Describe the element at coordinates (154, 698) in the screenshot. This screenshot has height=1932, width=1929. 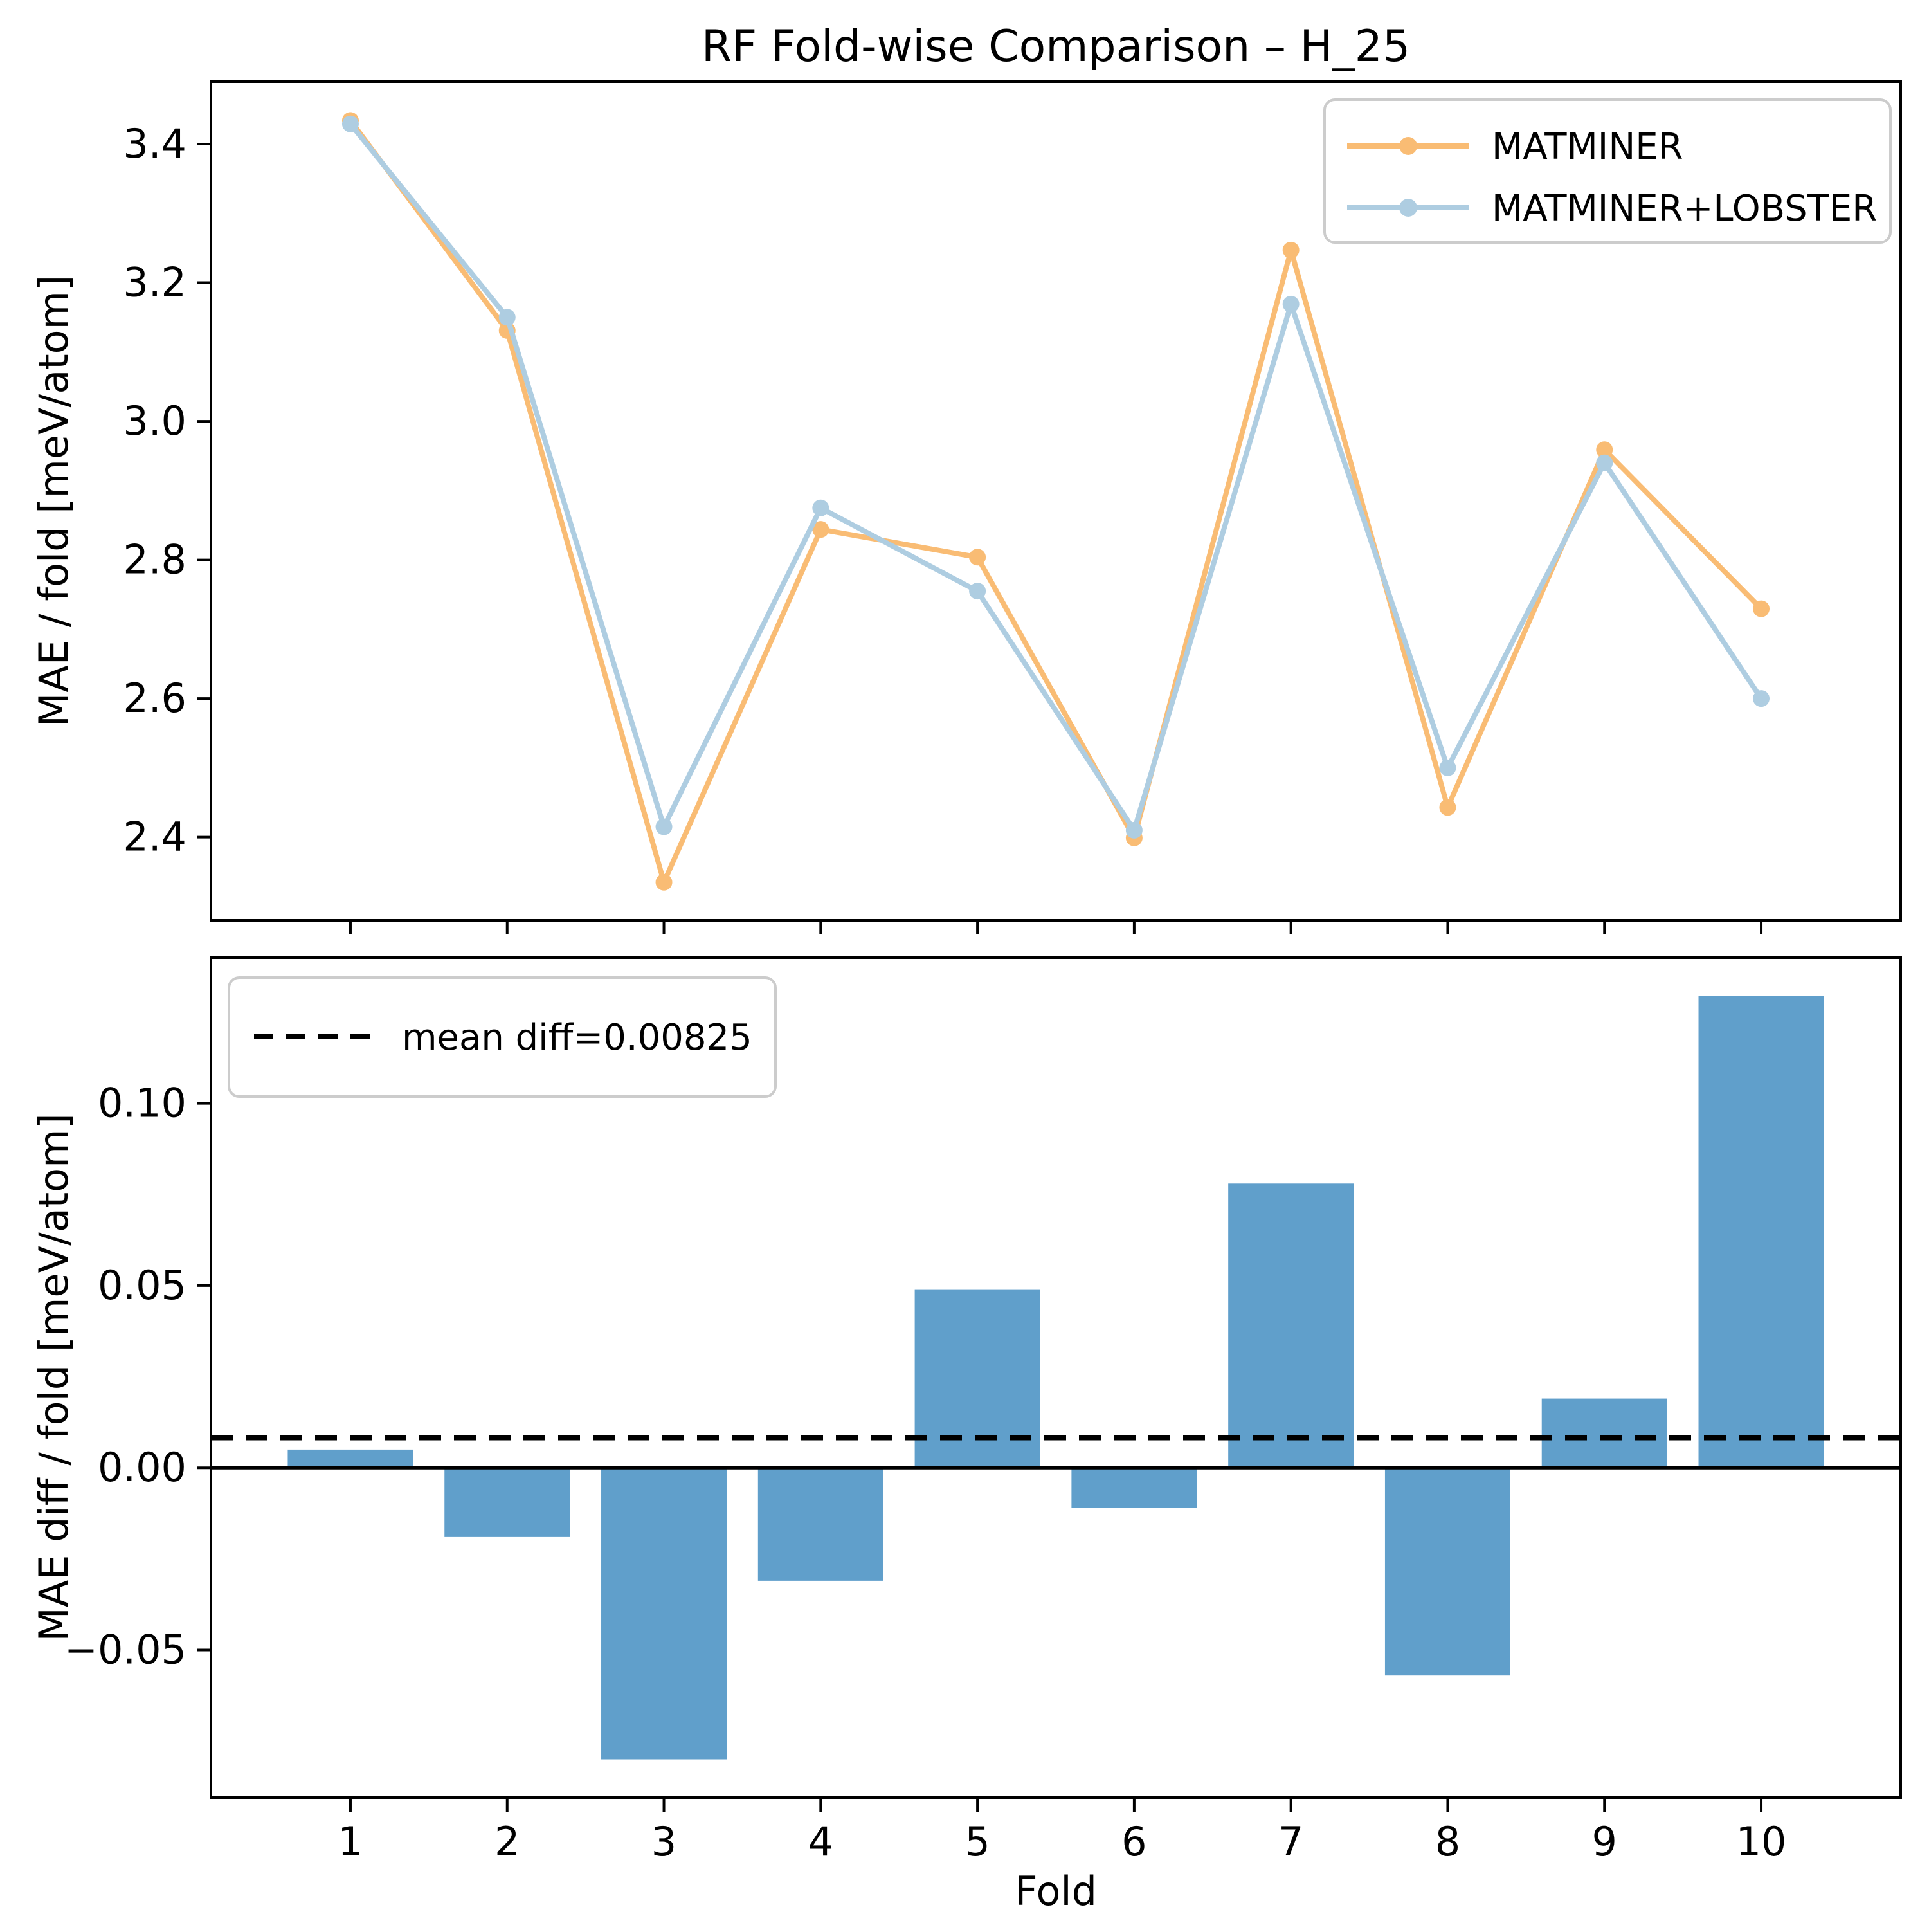
I see `y-tick-label: 2.6` at that location.